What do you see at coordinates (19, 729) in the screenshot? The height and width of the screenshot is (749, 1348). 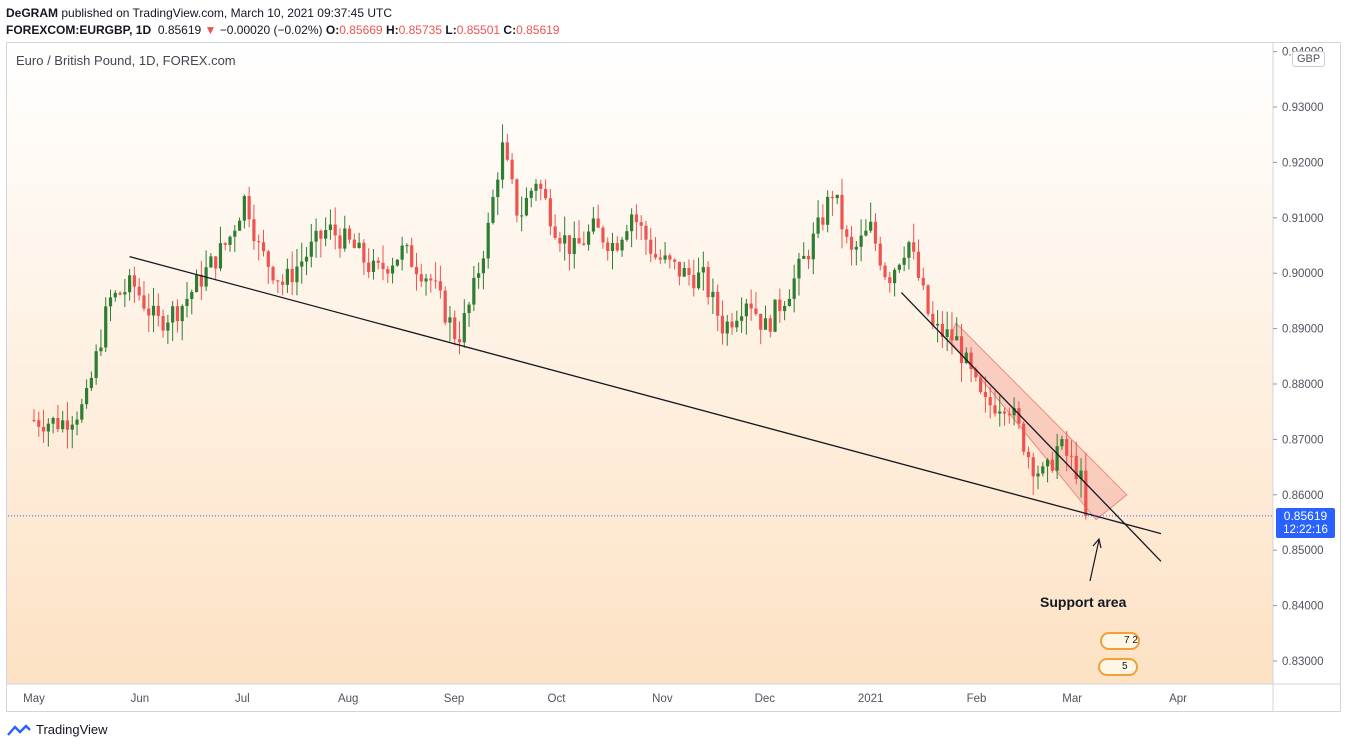 I see `tradingview-logo-icon` at bounding box center [19, 729].